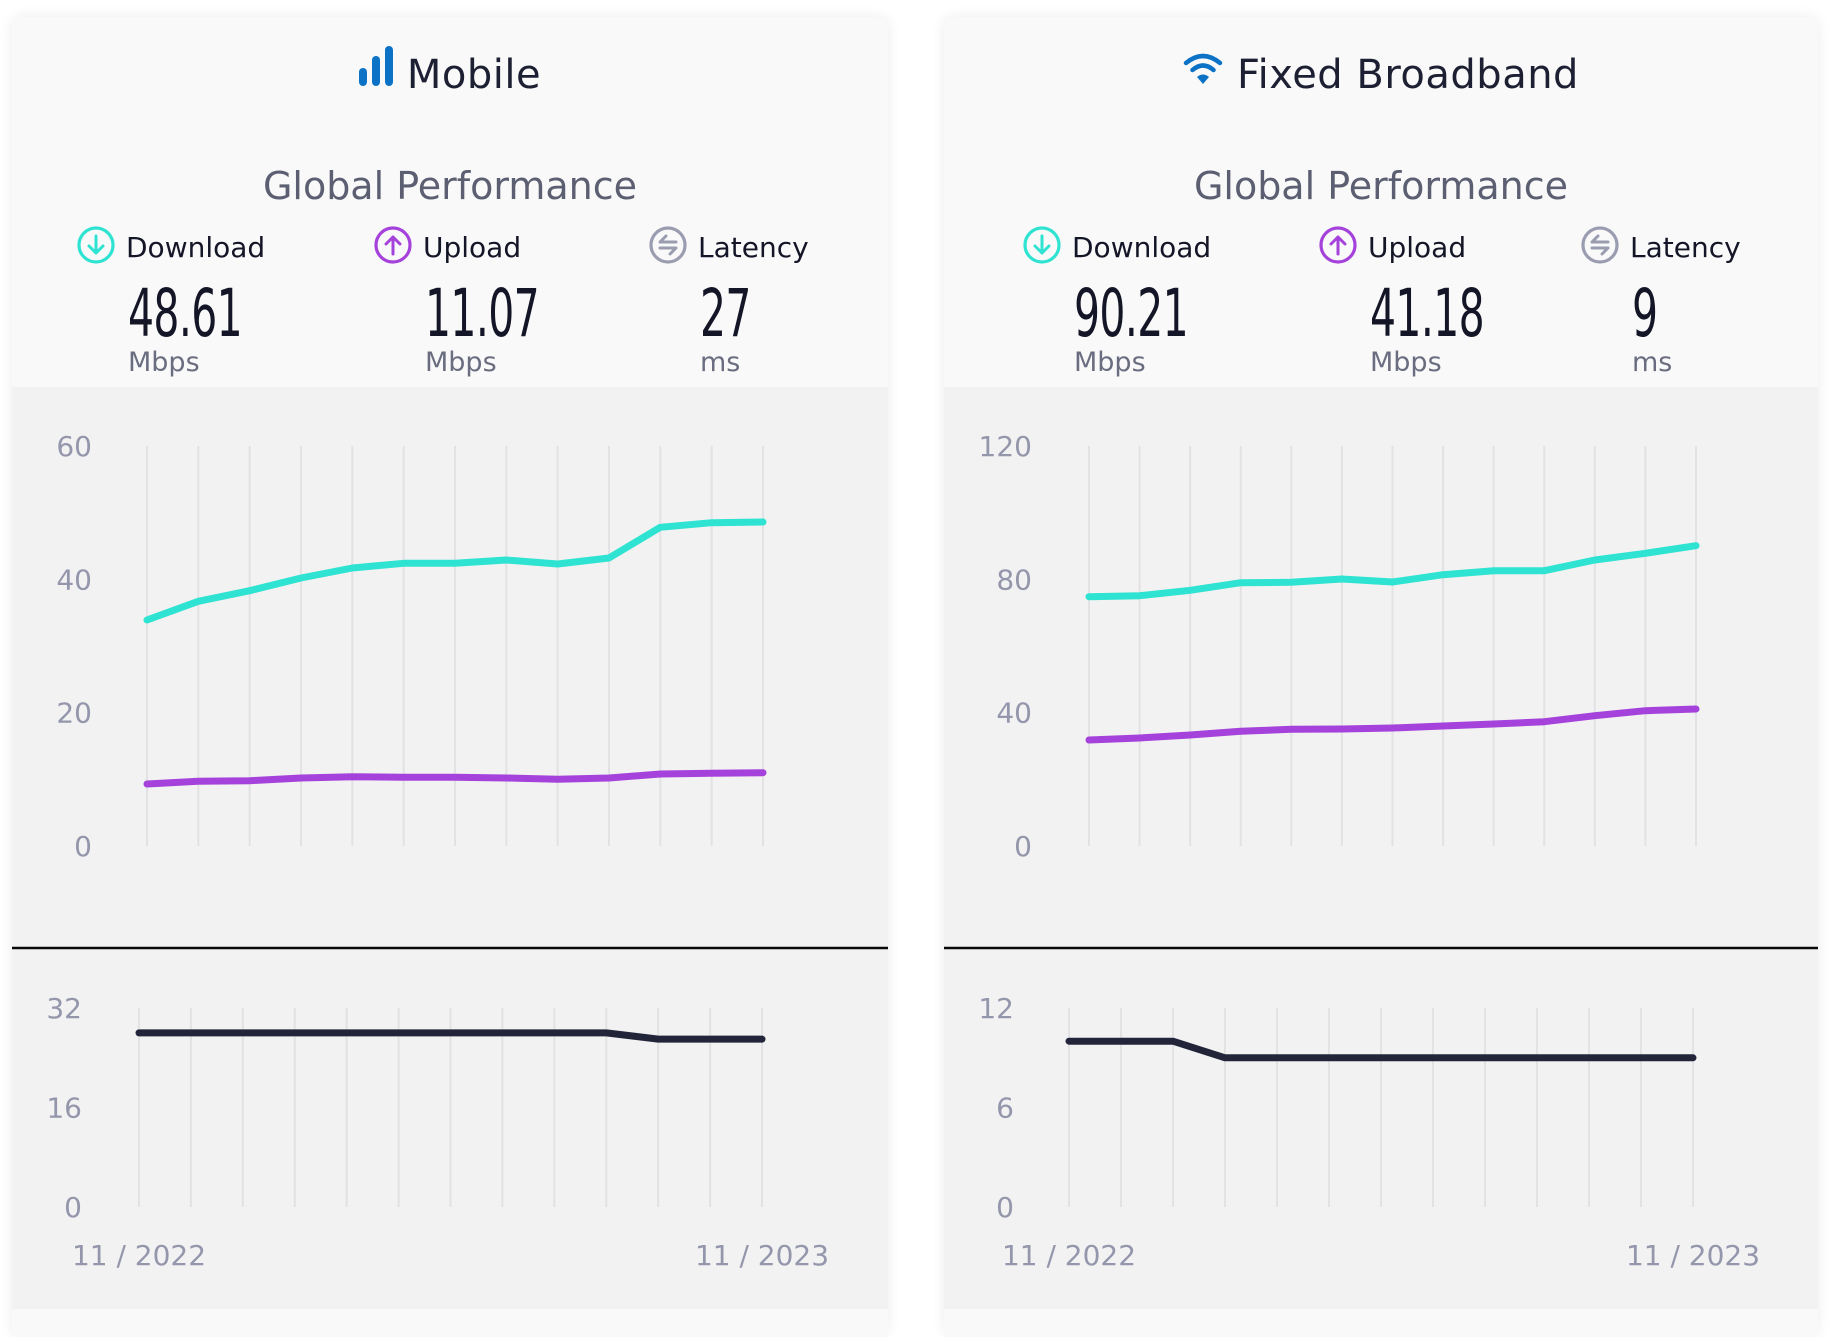  I want to click on metric-upload: Upload 41.18 Mbps, so click(1436, 302).